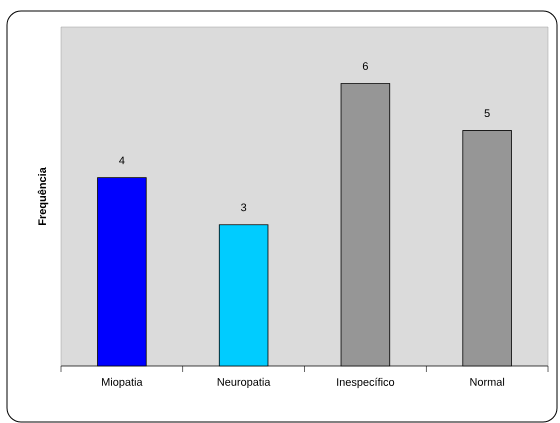 The width and height of the screenshot is (560, 423). I want to click on data-label: 6, so click(365, 66).